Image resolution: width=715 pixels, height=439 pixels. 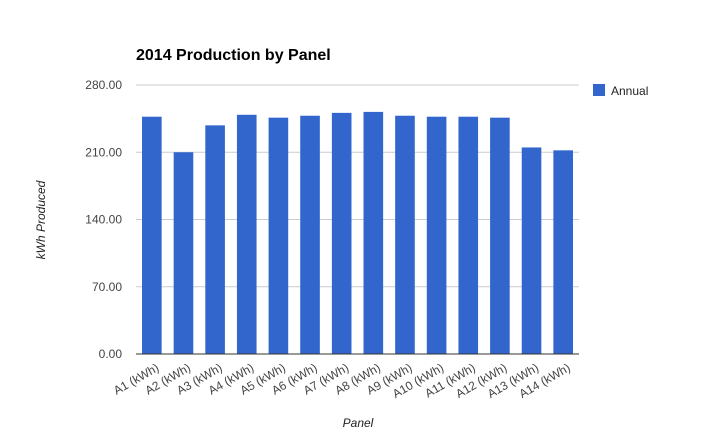 What do you see at coordinates (103, 152) in the screenshot?
I see `y-tick-label: 210.00` at bounding box center [103, 152].